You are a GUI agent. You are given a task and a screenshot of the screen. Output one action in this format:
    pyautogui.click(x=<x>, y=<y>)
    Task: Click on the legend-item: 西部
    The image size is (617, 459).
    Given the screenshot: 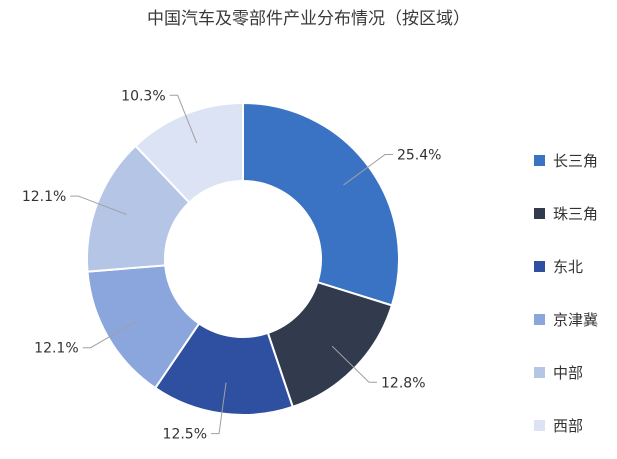 What is the action you would take?
    pyautogui.click(x=574, y=425)
    